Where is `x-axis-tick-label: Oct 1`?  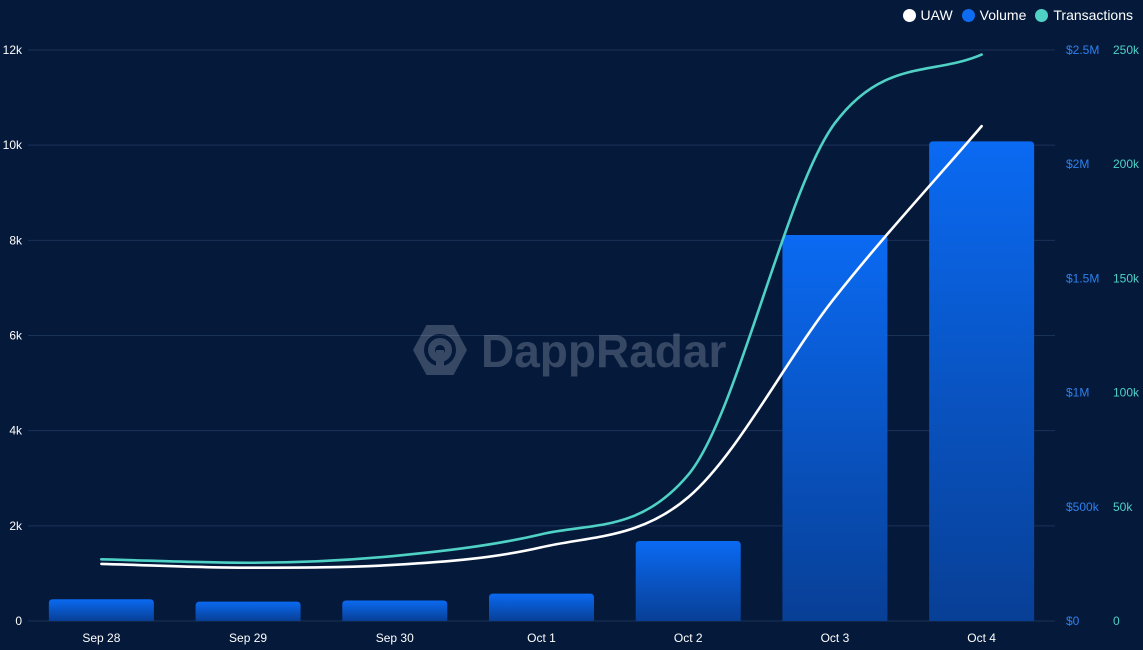
x-axis-tick-label: Oct 1 is located at coordinates (541, 638).